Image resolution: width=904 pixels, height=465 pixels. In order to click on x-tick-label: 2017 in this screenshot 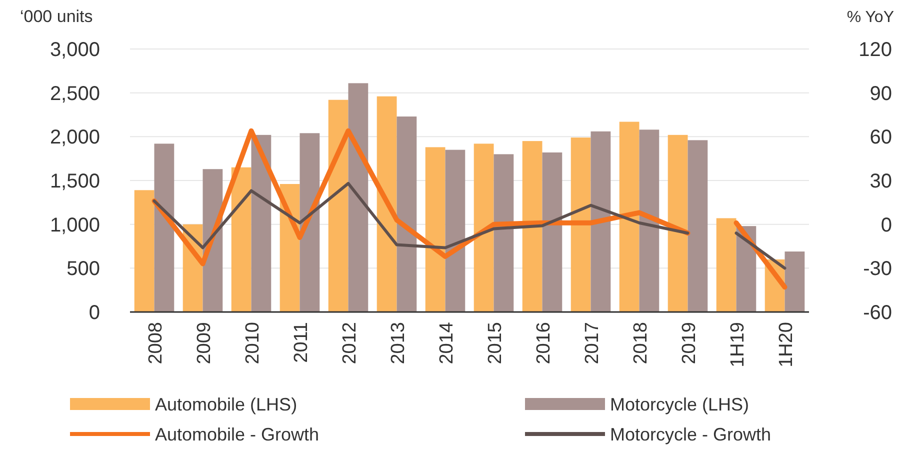, I will do `click(592, 343)`.